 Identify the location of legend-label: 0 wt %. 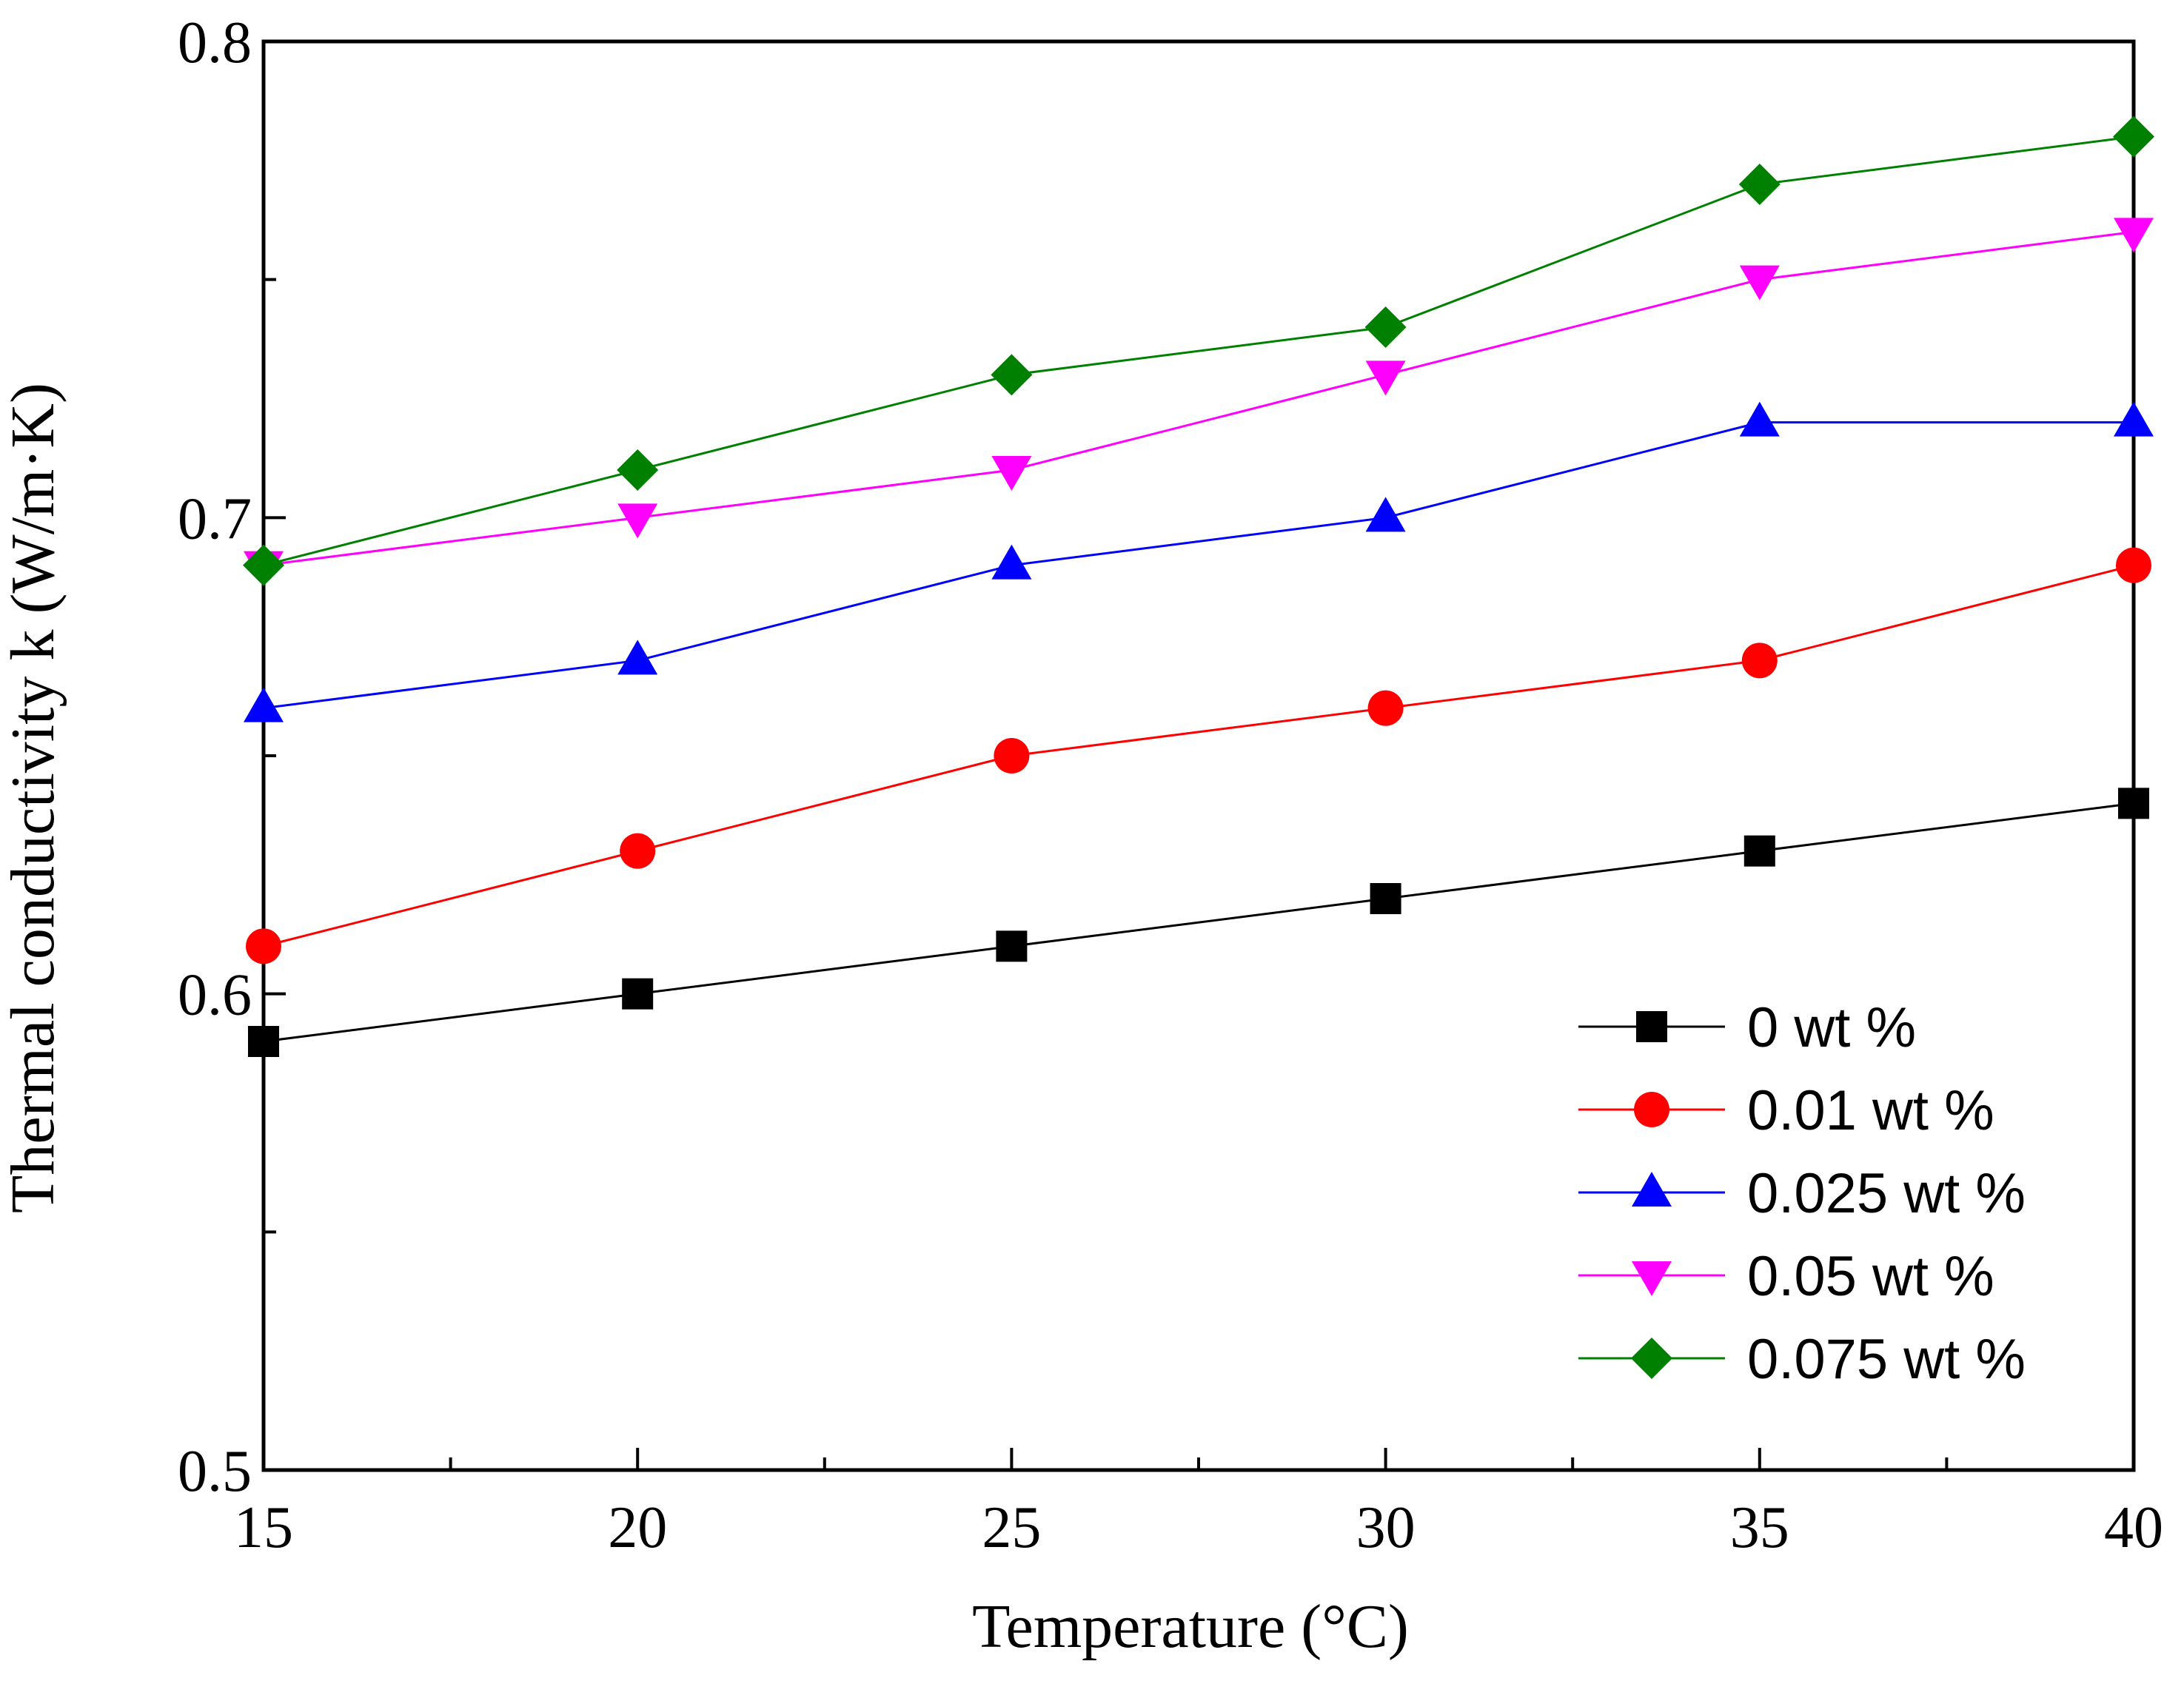
(1831, 1028).